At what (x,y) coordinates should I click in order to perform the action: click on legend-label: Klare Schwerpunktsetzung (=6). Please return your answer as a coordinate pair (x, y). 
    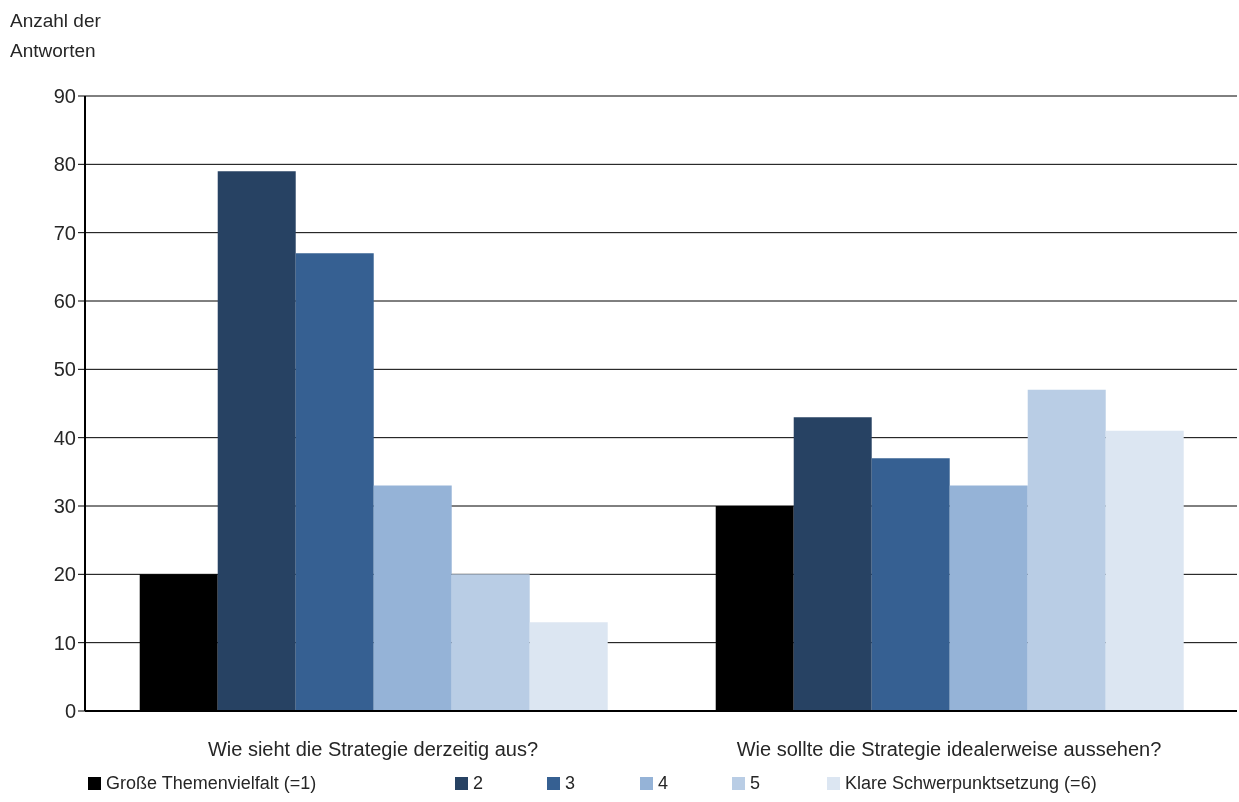
    Looking at the image, I should click on (971, 783).